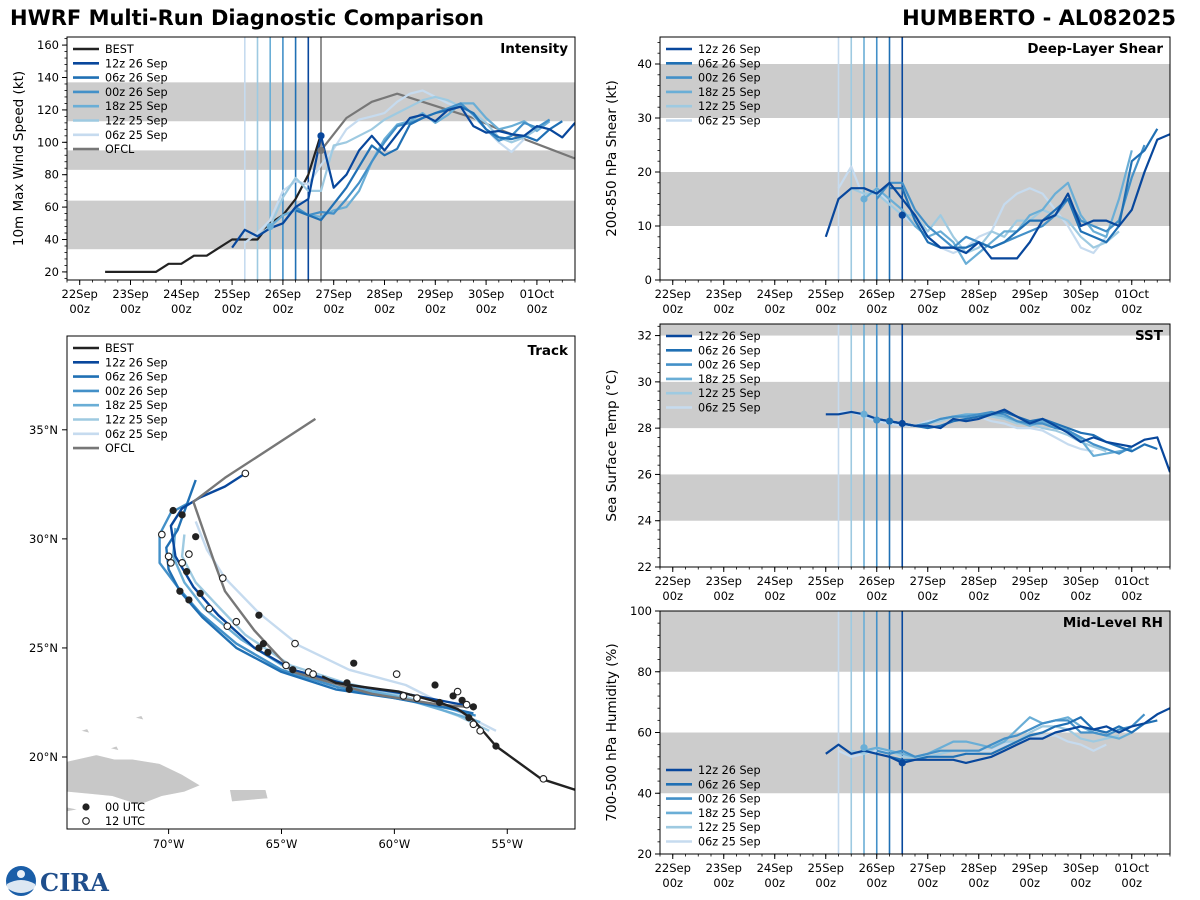 Image resolution: width=1200 pixels, height=900 pixels. I want to click on track-title: Track, so click(548, 351).